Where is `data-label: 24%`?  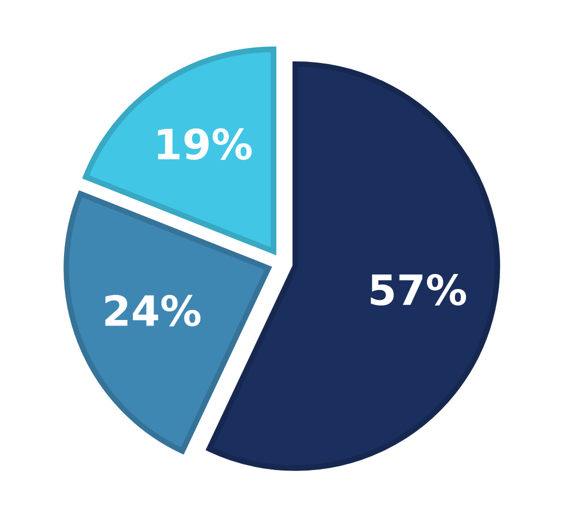
data-label: 24% is located at coordinates (152, 310).